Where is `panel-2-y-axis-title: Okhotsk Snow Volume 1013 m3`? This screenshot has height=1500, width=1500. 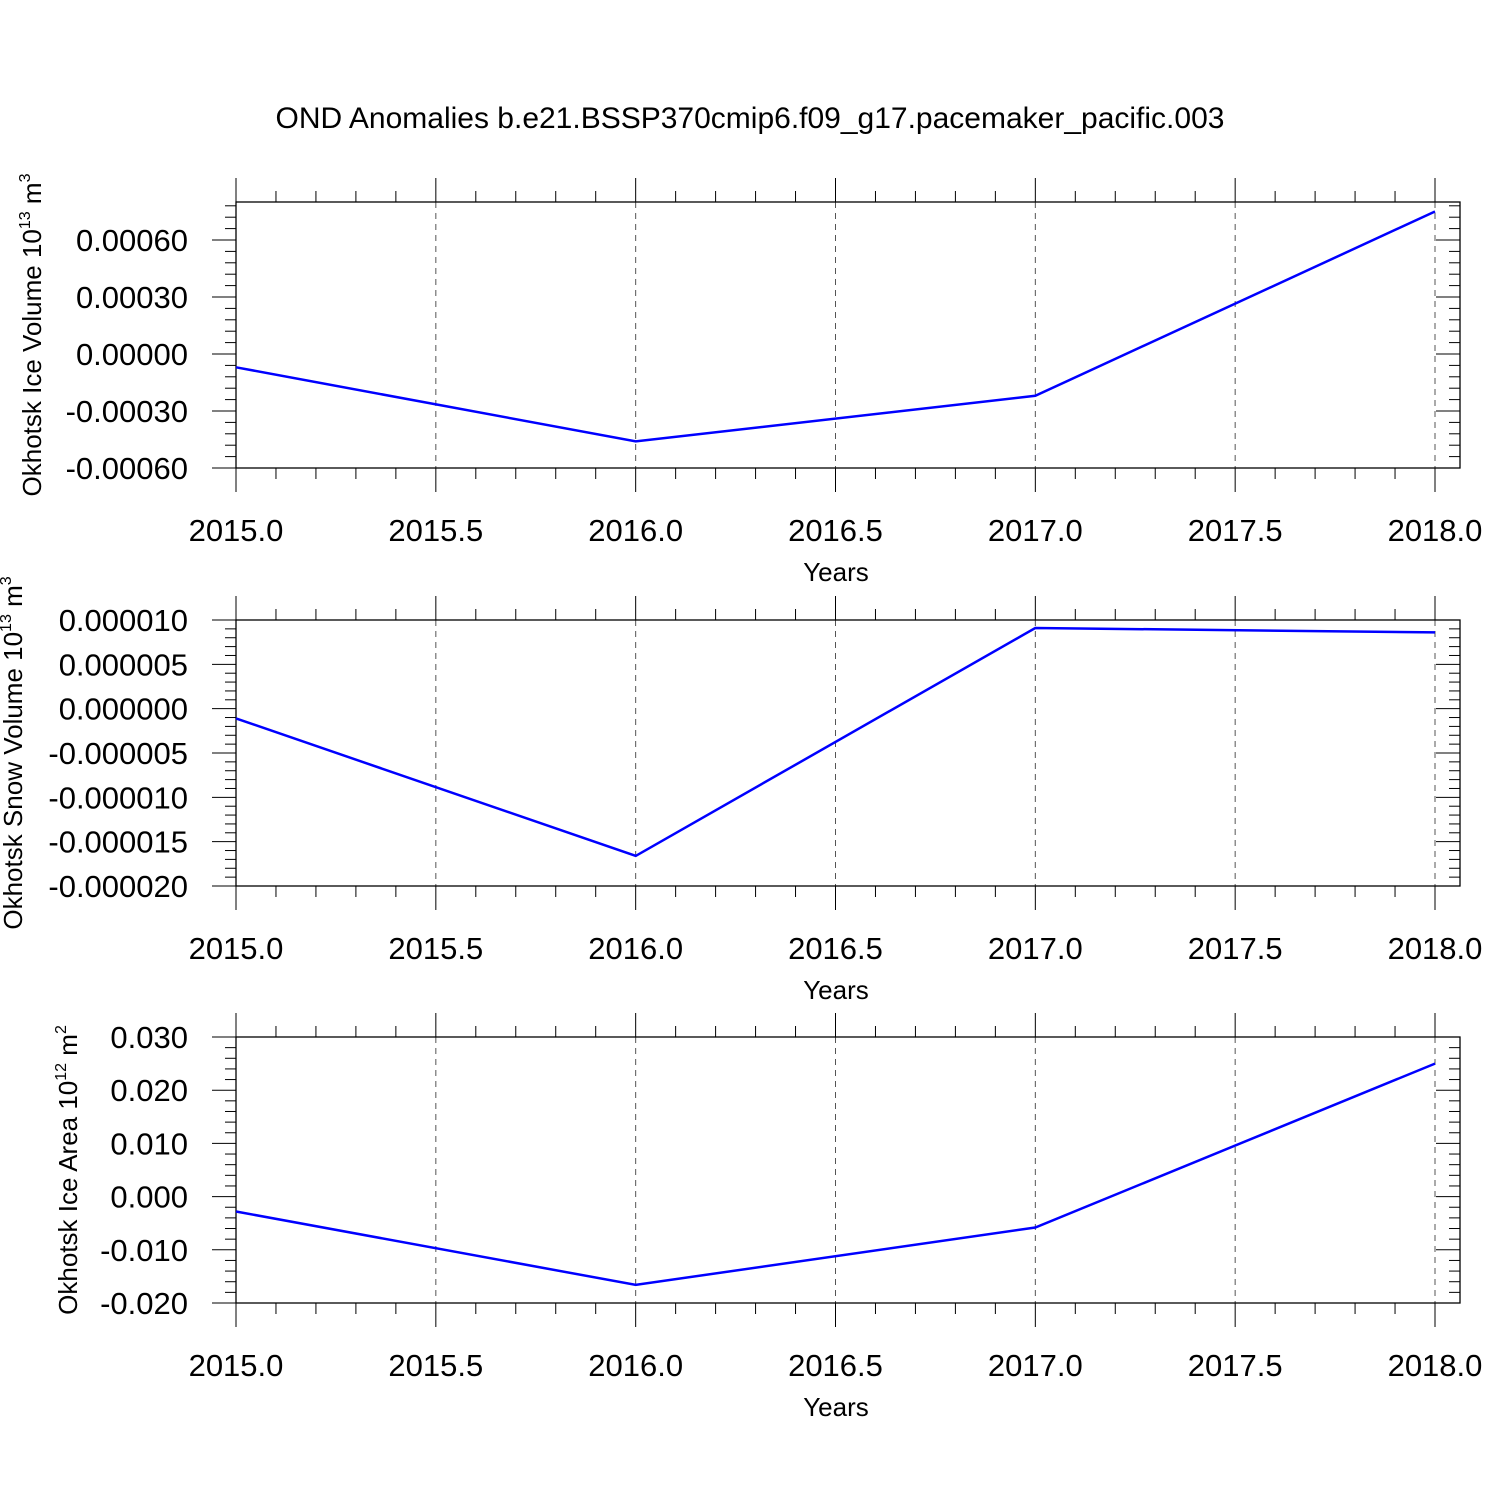
panel-2-y-axis-title: Okhotsk Snow Volume 1013 m3 is located at coordinates (14, 752).